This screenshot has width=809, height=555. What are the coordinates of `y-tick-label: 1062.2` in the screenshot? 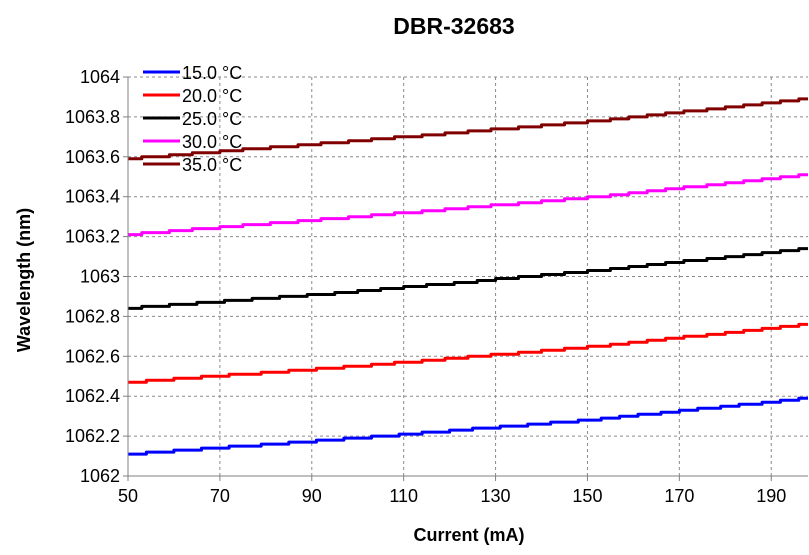 It's located at (92, 436).